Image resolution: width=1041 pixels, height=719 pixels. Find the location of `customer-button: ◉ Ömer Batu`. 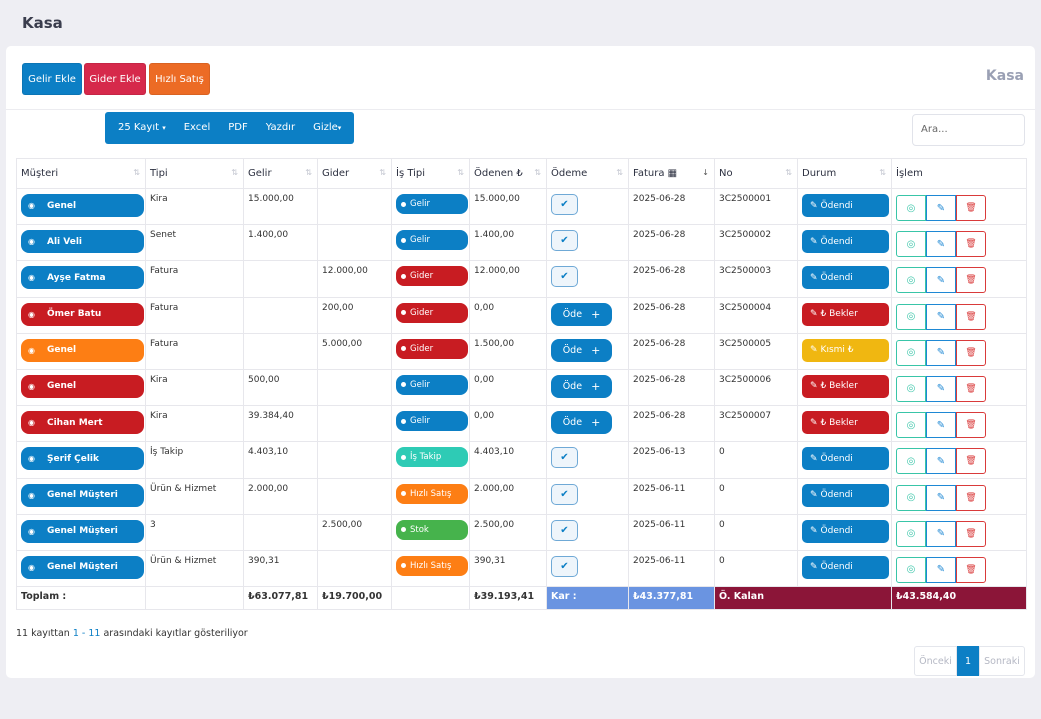

customer-button: ◉ Ömer Batu is located at coordinates (82, 314).